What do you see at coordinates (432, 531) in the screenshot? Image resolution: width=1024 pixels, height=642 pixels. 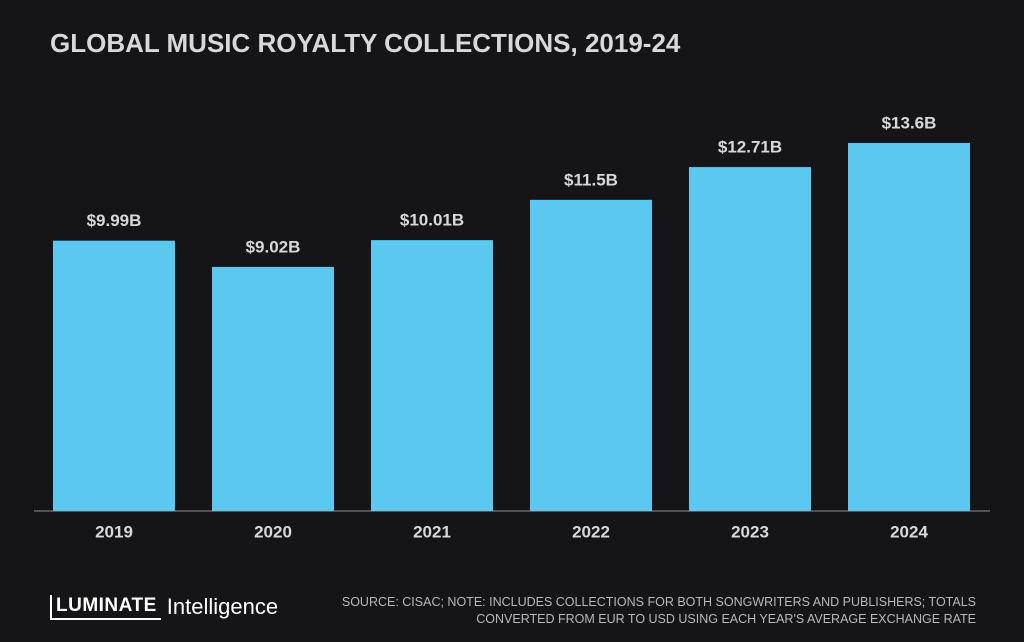 I see `x-tick-label: 2021` at bounding box center [432, 531].